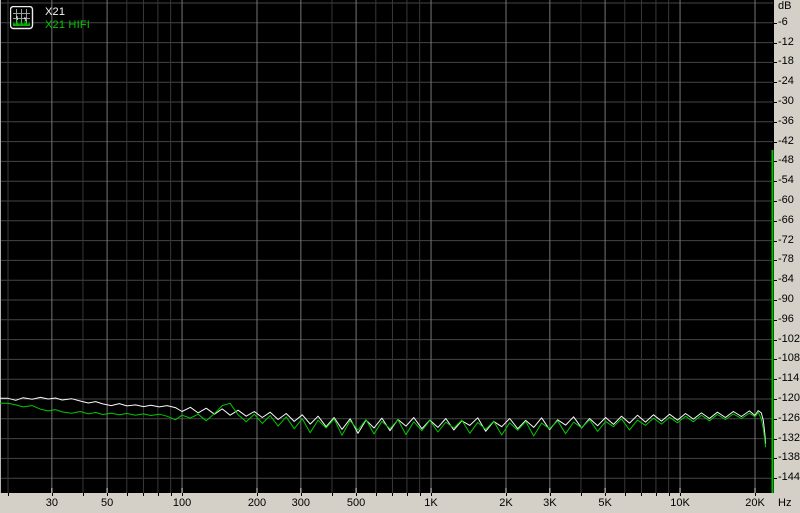 The image size is (800, 513). What do you see at coordinates (356, 503) in the screenshot?
I see `x-axis-label: 500` at bounding box center [356, 503].